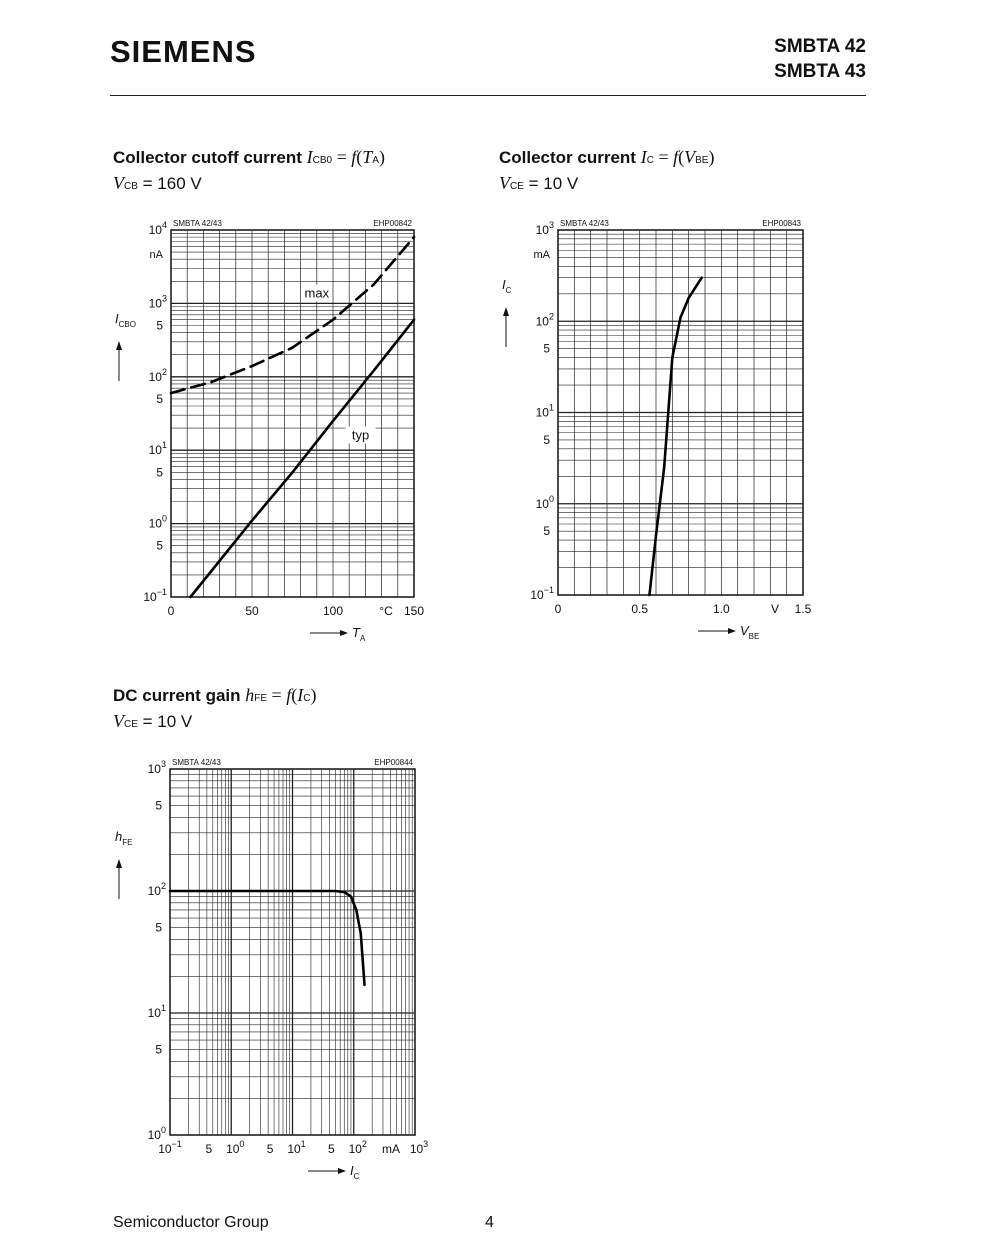 This screenshot has height=1250, width=1000. I want to click on chart1-formula: ICB0 = f(TA), so click(345, 157).